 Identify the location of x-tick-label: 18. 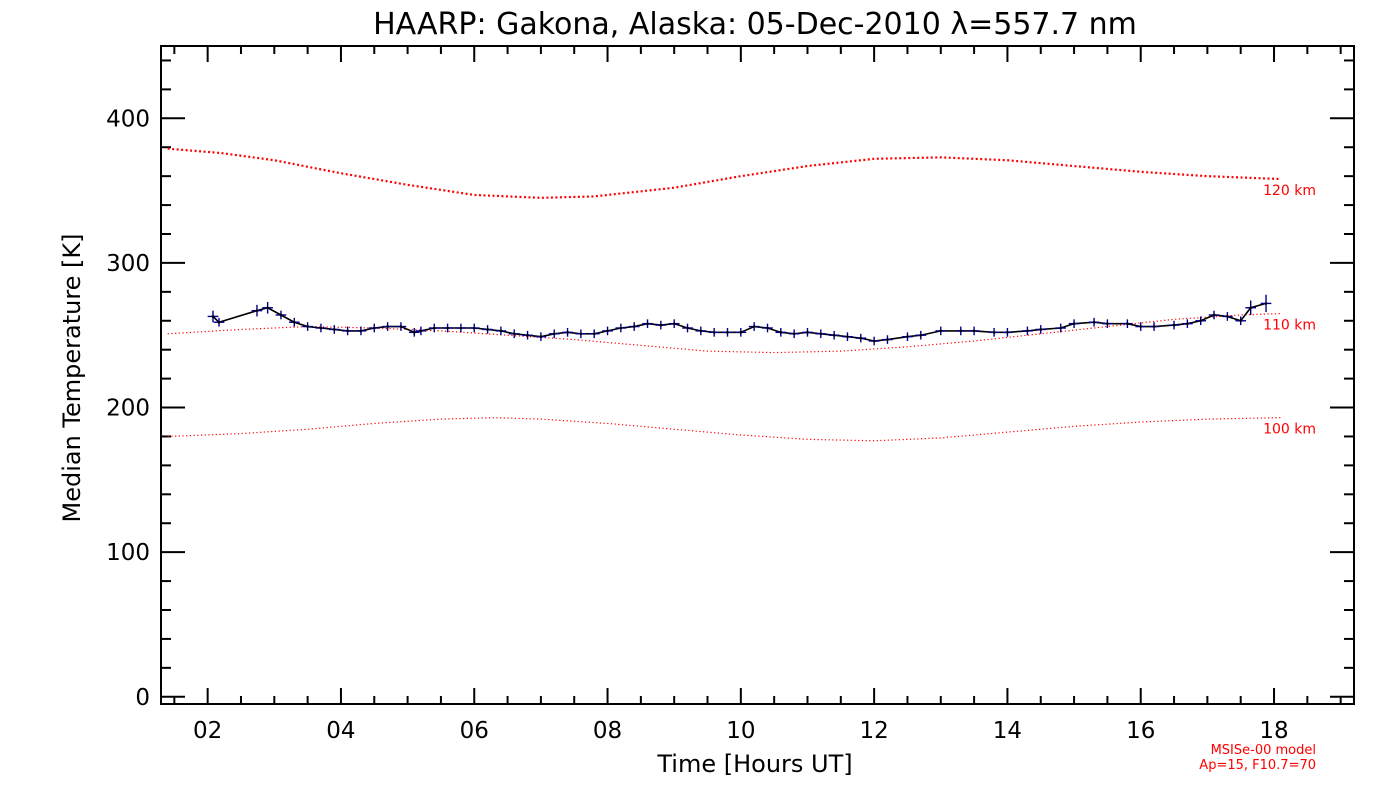
(1273, 731).